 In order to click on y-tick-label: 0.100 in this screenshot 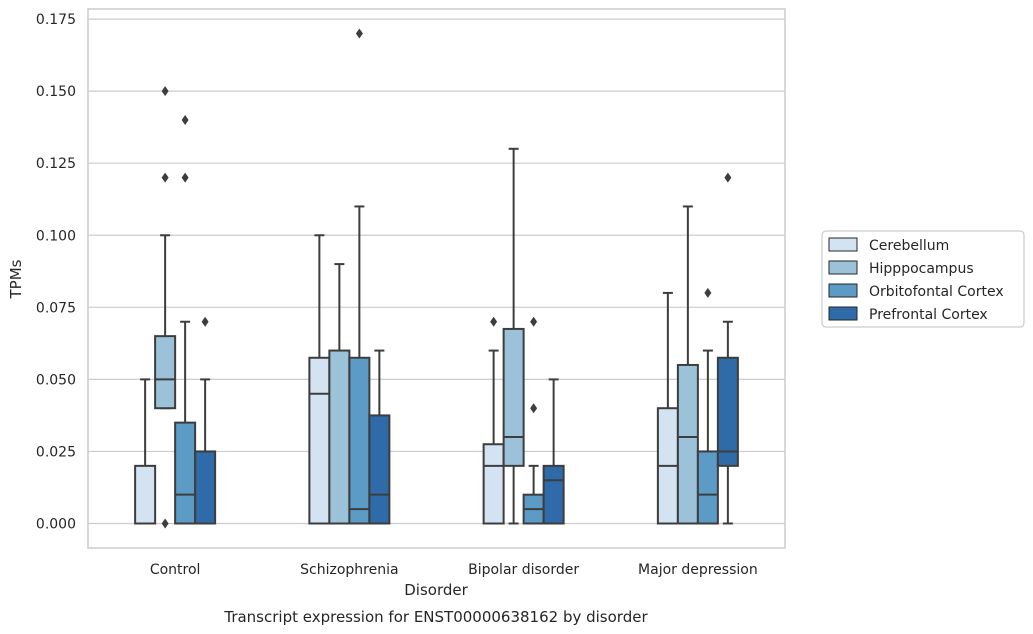, I will do `click(56, 236)`.